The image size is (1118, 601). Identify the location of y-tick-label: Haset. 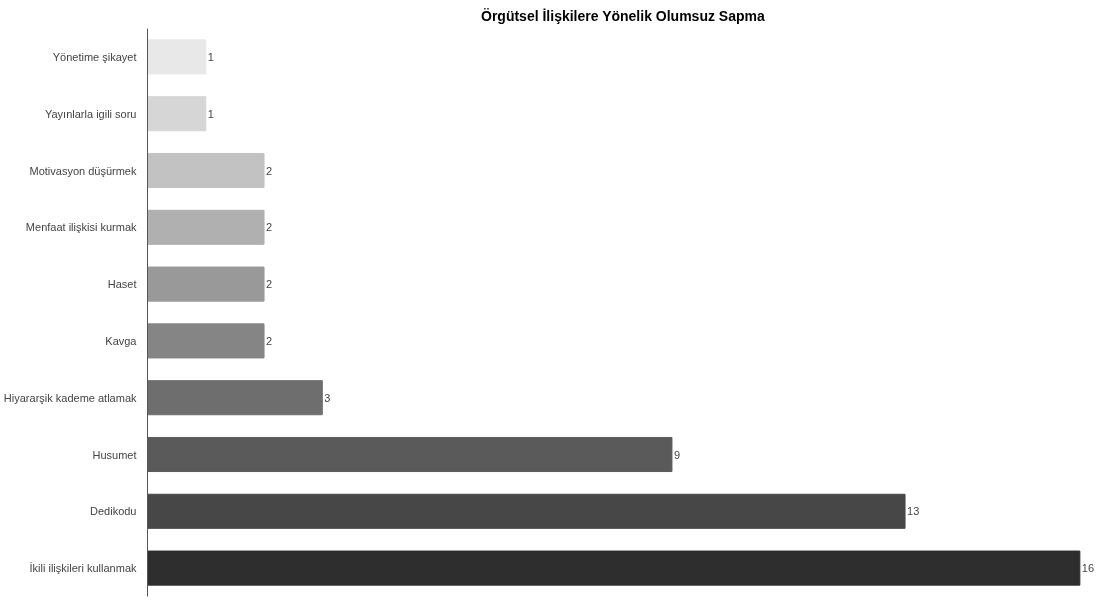
(122, 284).